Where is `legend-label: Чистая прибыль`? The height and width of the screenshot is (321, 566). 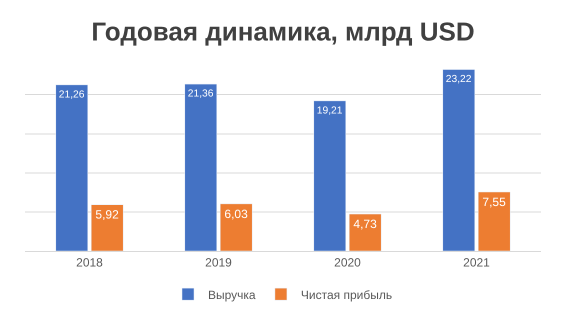
legend-label: Чистая прибыль is located at coordinates (346, 295).